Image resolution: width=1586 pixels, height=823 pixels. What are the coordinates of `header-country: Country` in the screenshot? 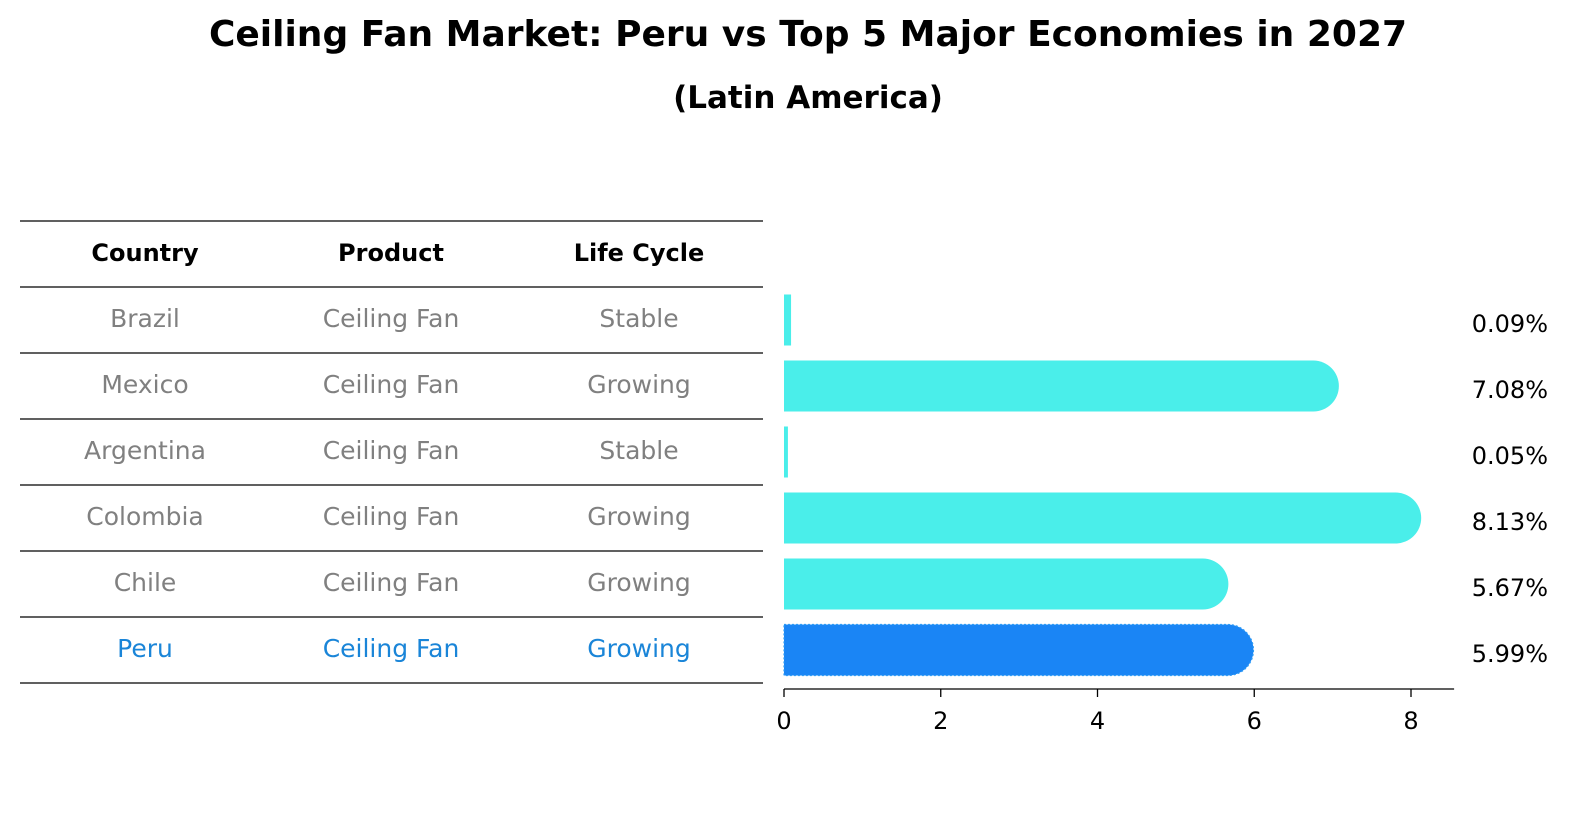 It's located at (145, 253).